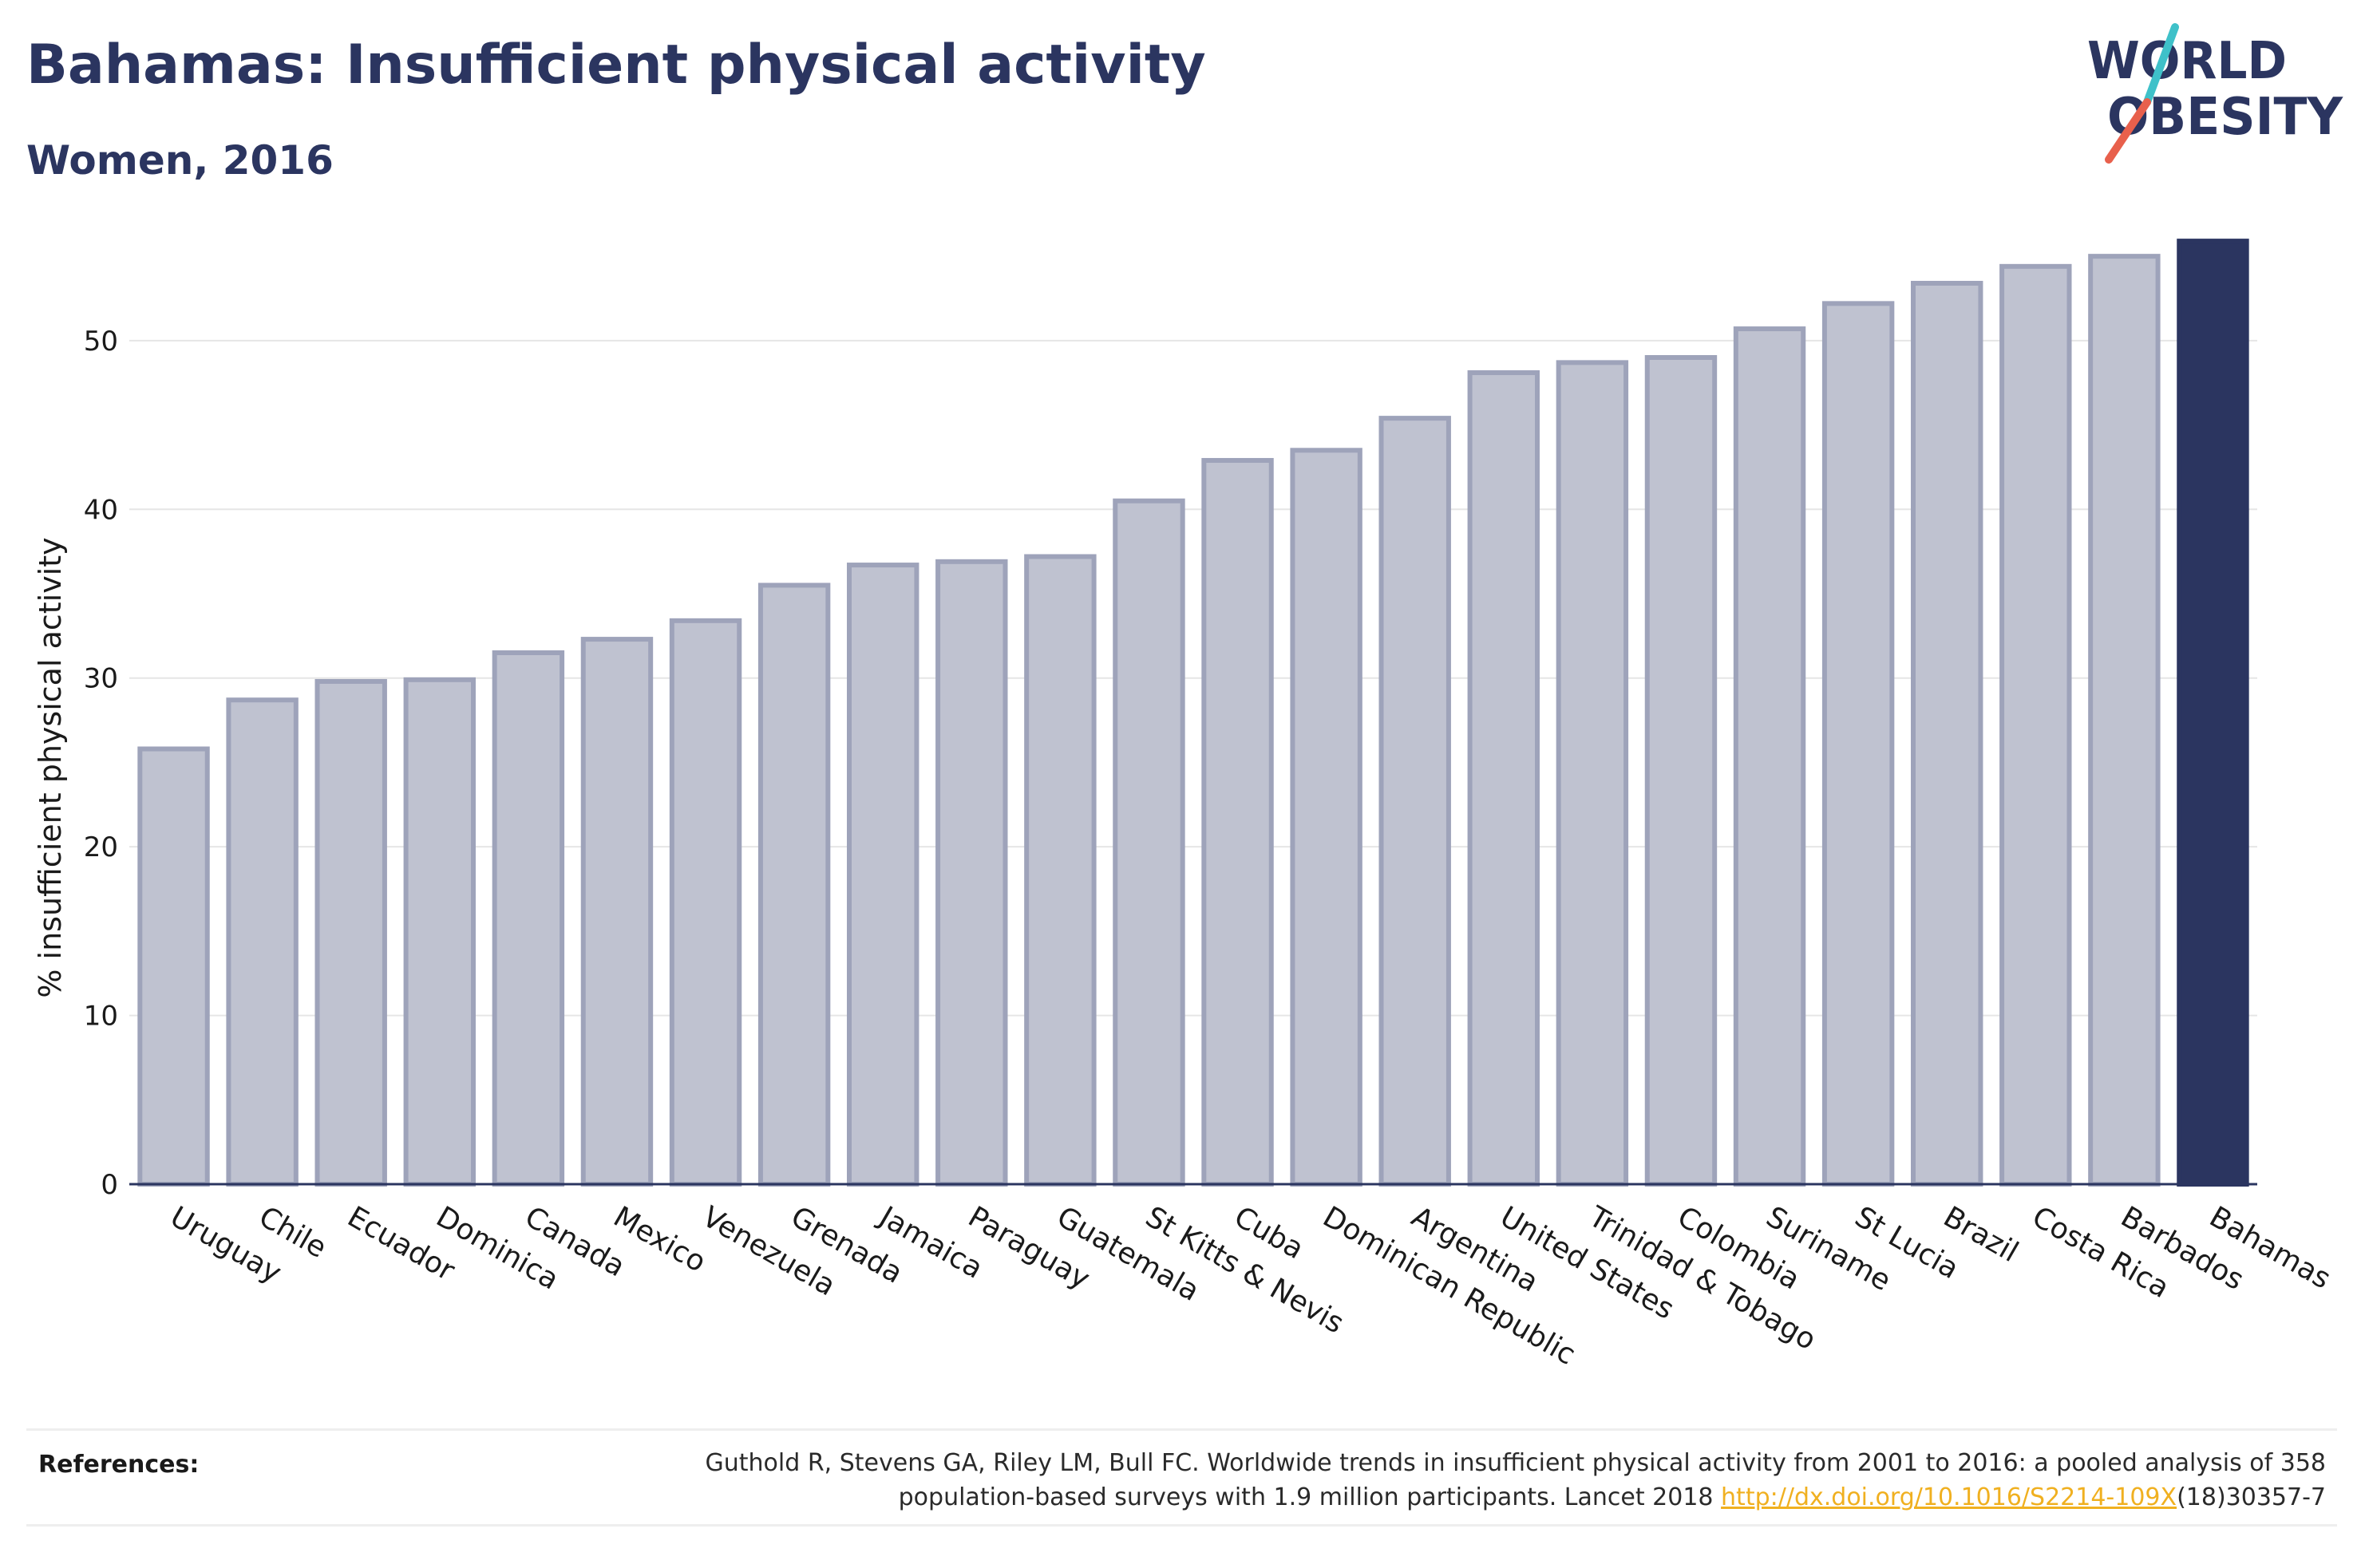 The image size is (2361, 1568). I want to click on y-tick-label: 0, so click(109, 1185).